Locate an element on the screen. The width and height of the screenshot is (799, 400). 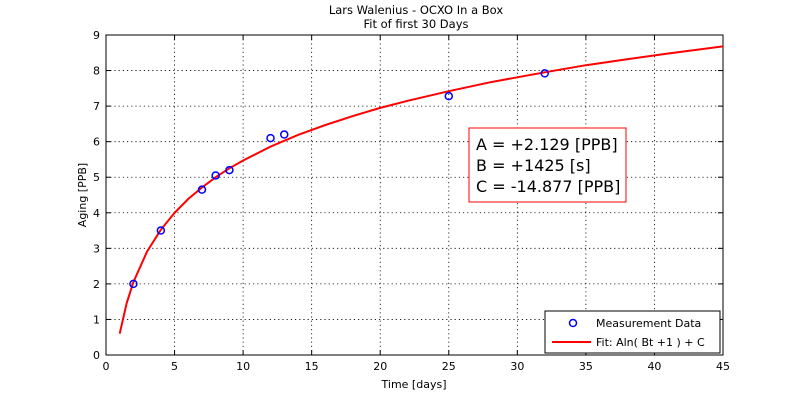
fit-parameter-c: C = -14.877 [PPB] is located at coordinates (548, 186).